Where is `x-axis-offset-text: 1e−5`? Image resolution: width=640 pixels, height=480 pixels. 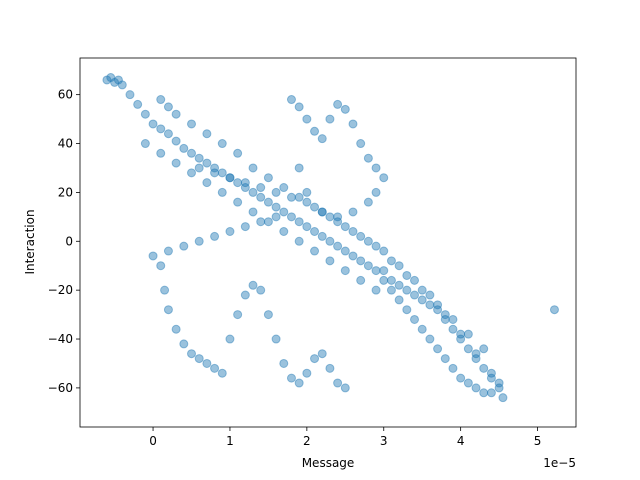 x-axis-offset-text: 1e−5 is located at coordinates (559, 463).